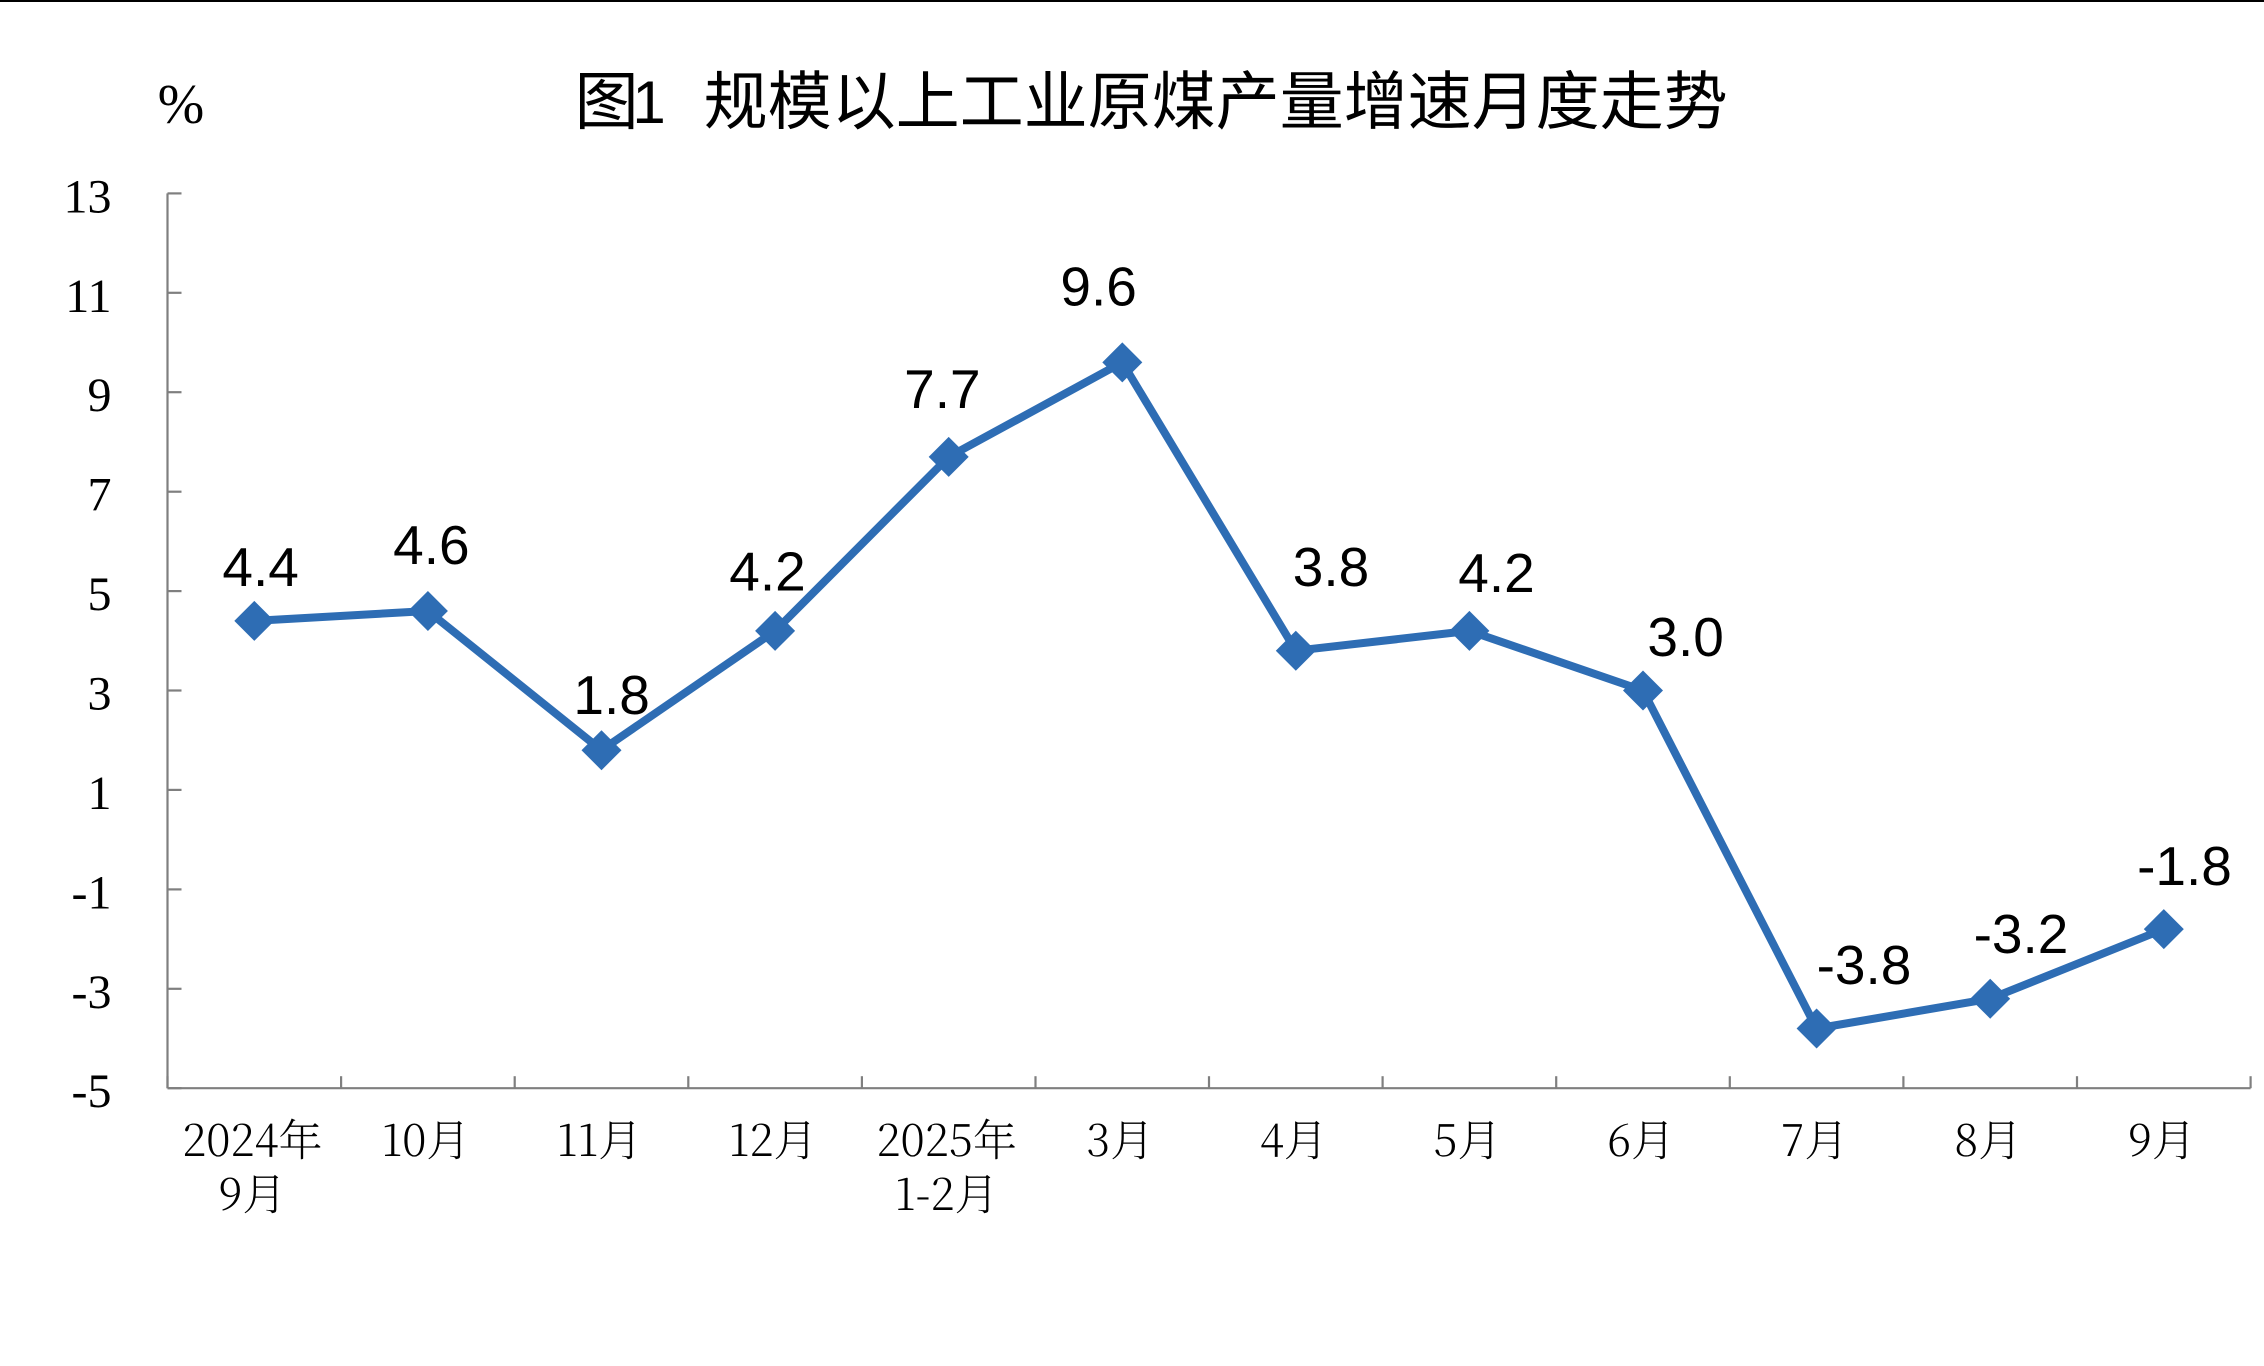 The width and height of the screenshot is (2264, 1366). What do you see at coordinates (100, 594) in the screenshot?
I see `svg-text: 5` at bounding box center [100, 594].